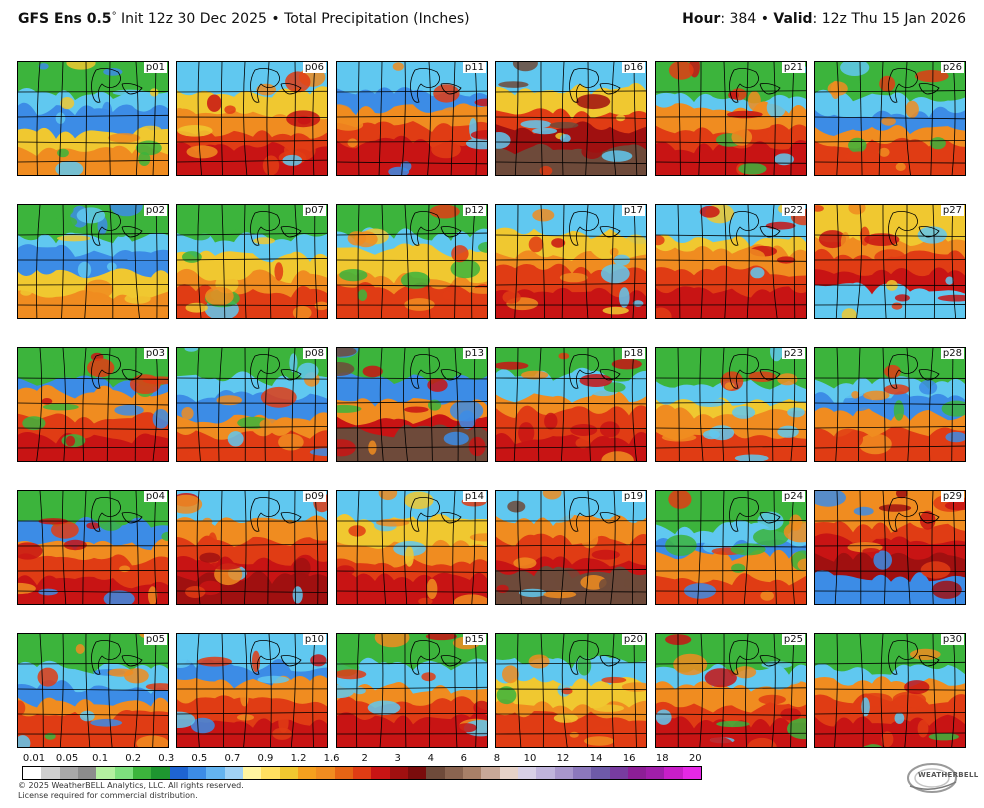  What do you see at coordinates (633, 496) in the screenshot?
I see `panel-label: p19` at bounding box center [633, 496].